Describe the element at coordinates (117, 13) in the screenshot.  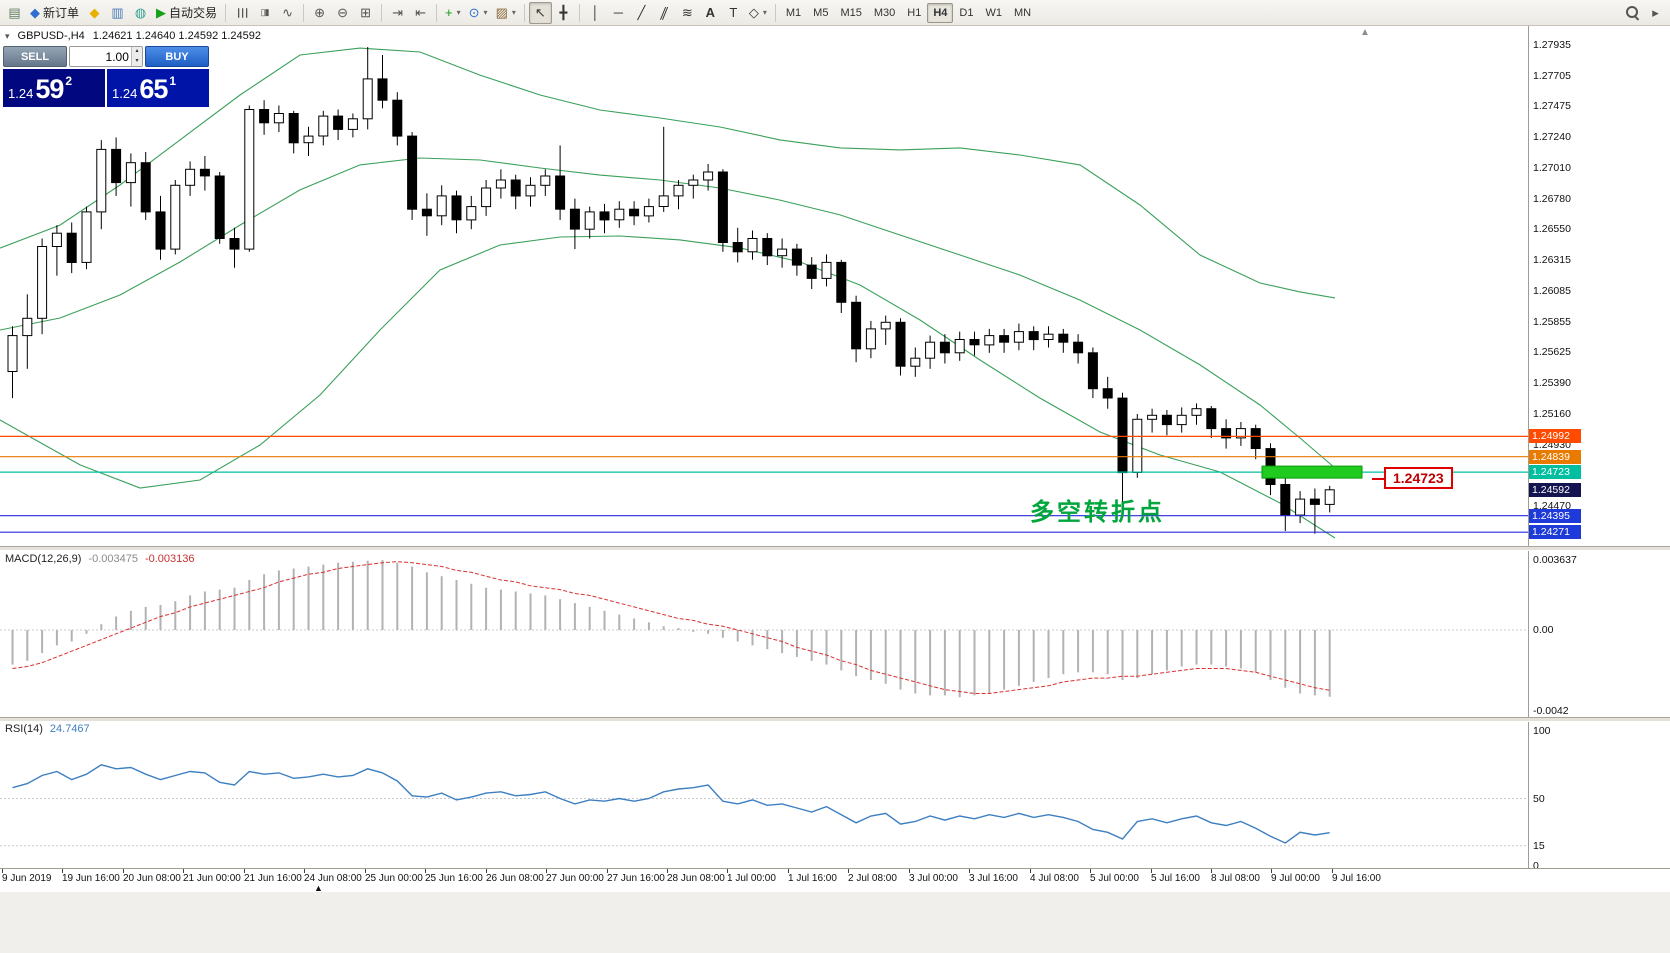
I see `profiles-button: ▥` at that location.